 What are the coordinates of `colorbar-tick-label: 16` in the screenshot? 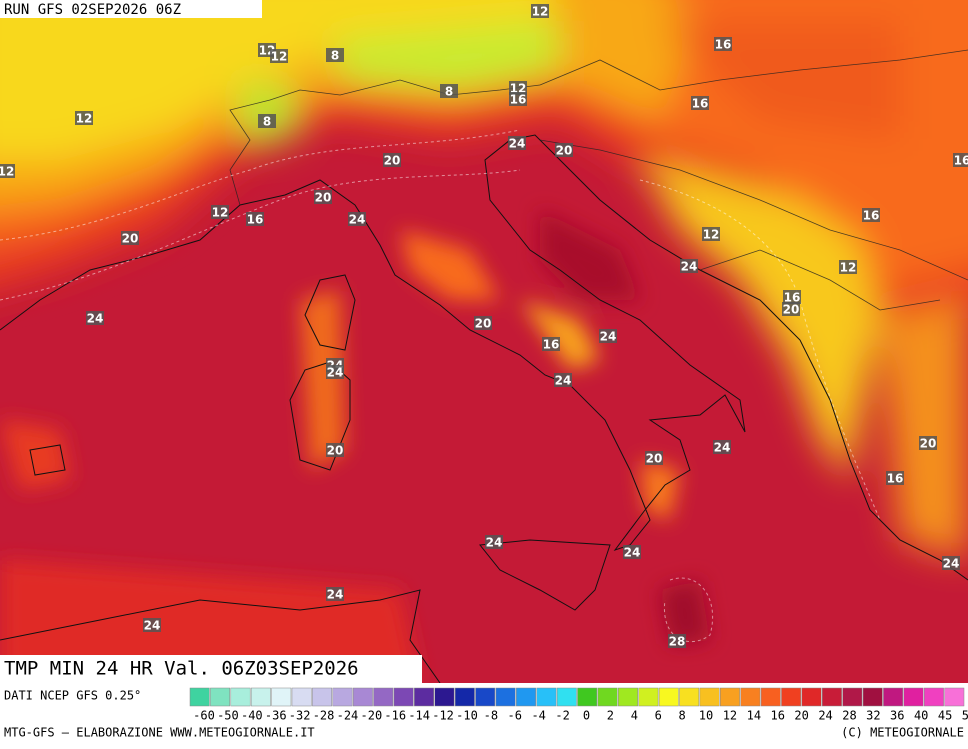 It's located at (778, 716).